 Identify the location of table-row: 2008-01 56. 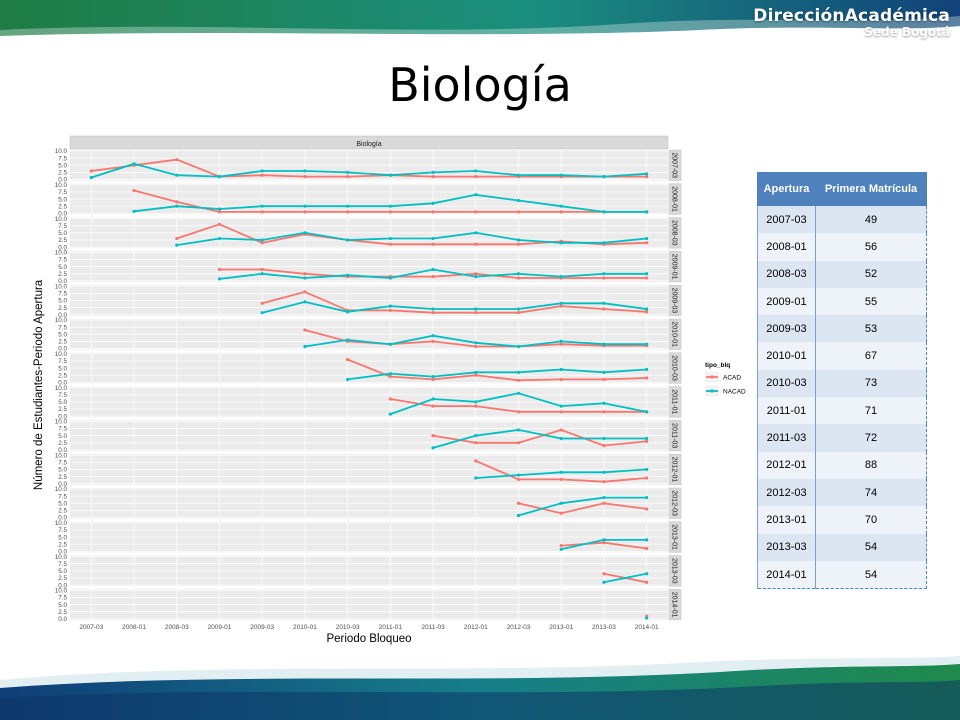
(842, 247).